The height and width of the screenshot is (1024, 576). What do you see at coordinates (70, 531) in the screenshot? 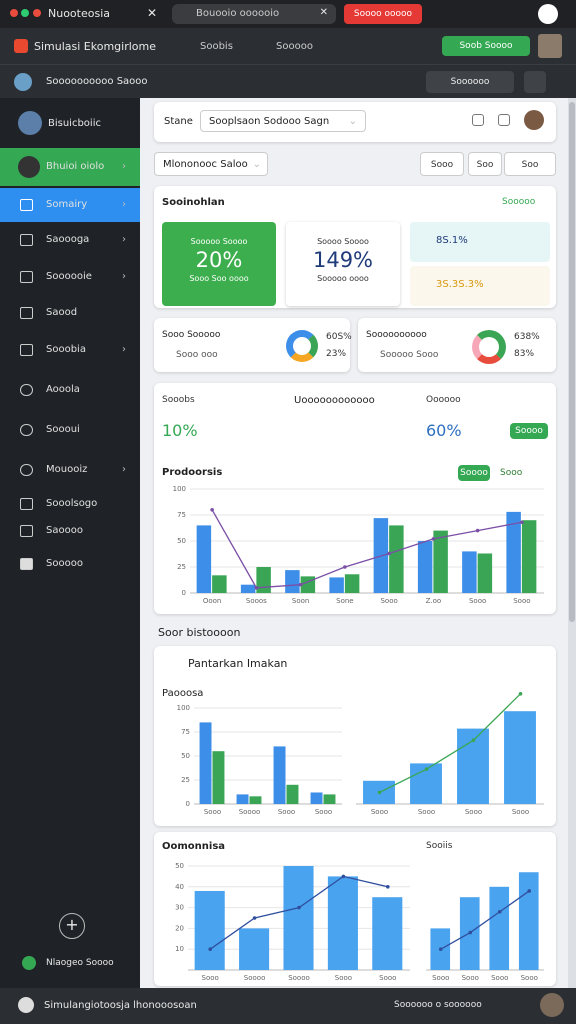
I see `nav-item: Saoooo` at bounding box center [70, 531].